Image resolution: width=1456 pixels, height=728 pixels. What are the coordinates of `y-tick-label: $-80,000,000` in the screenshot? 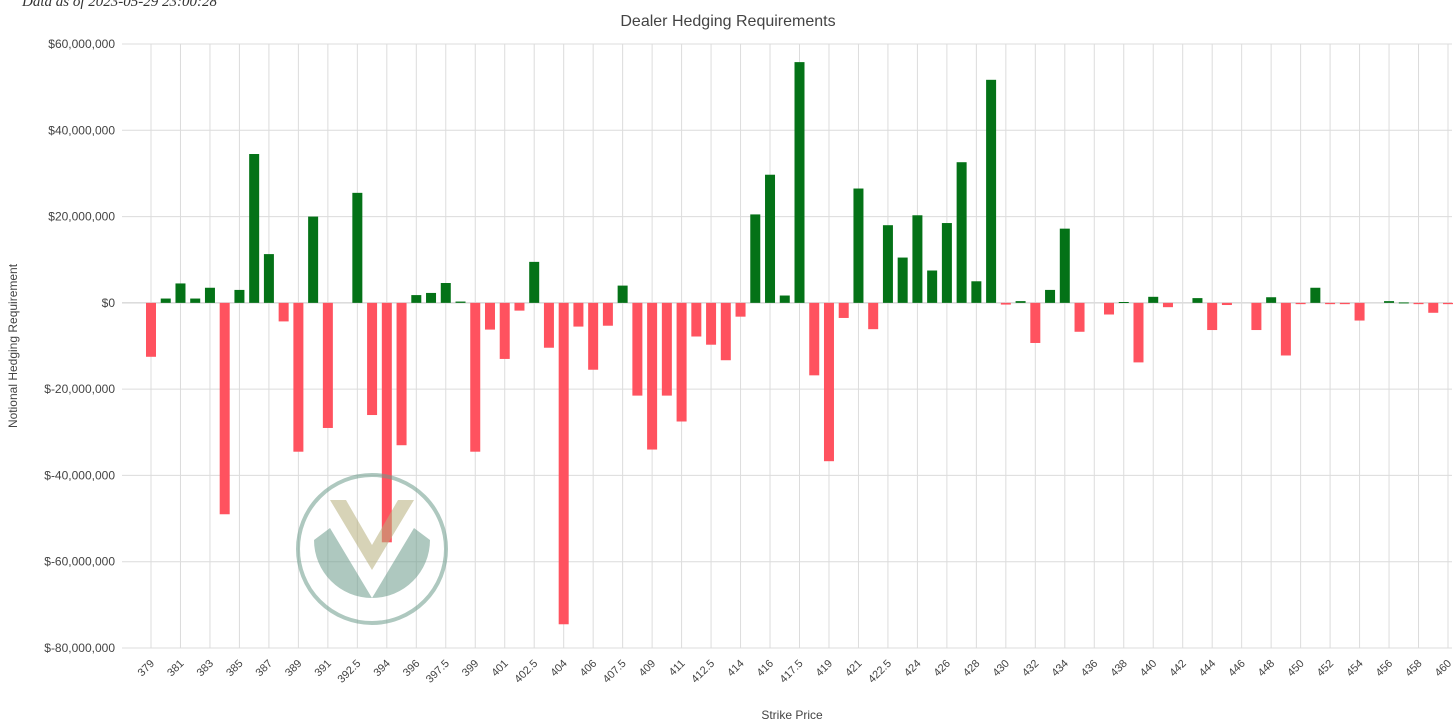 It's located at (79, 648).